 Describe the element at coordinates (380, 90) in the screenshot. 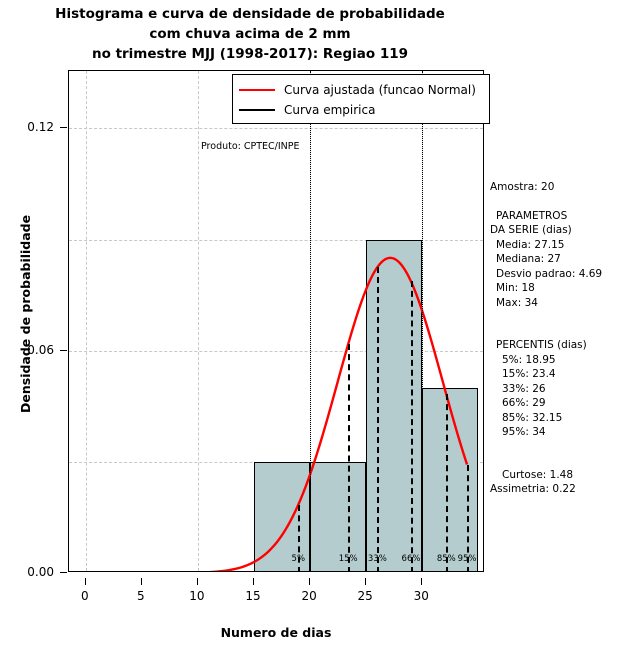

I see `legend-label-fitted: Curva ajustada (funcao Normal)` at that location.